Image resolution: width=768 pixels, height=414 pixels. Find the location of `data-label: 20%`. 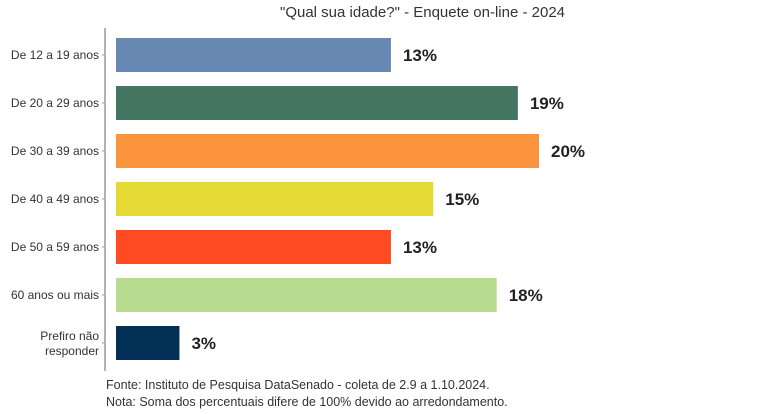

data-label: 20% is located at coordinates (568, 151).